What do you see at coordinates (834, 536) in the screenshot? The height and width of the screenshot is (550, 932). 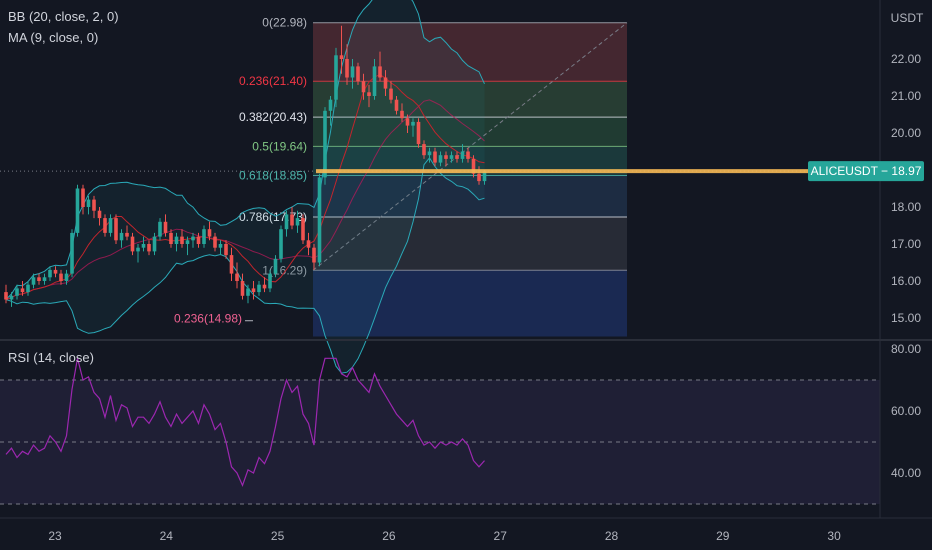 I see `date-tick-label: 30` at bounding box center [834, 536].